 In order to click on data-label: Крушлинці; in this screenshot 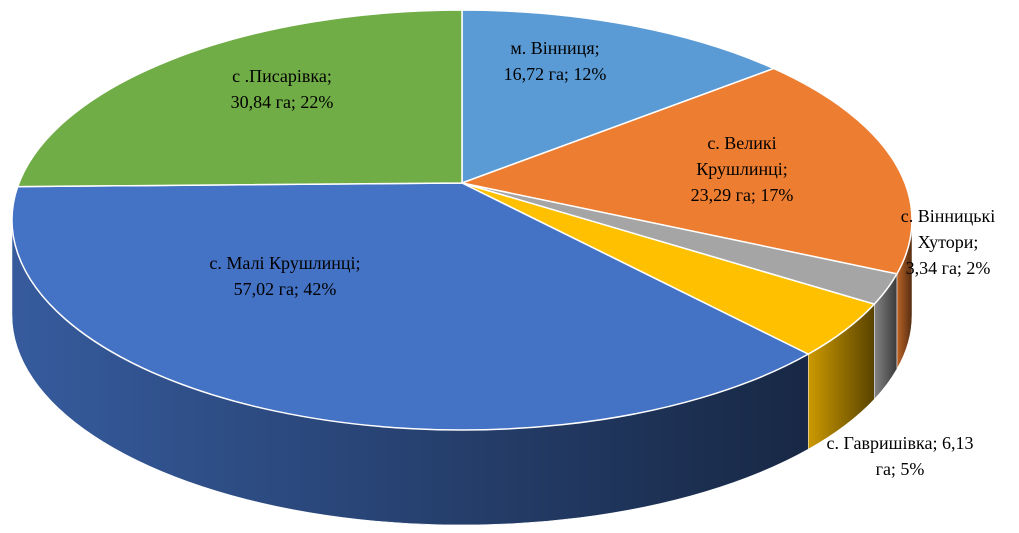, I will do `click(742, 169)`.